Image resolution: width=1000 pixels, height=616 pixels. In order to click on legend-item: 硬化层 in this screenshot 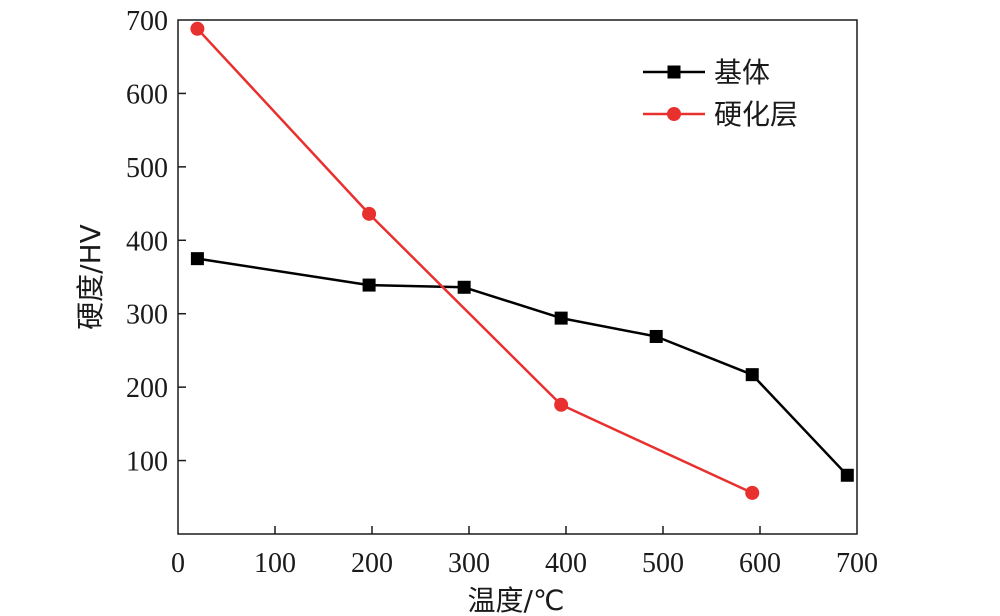, I will do `click(720, 114)`.